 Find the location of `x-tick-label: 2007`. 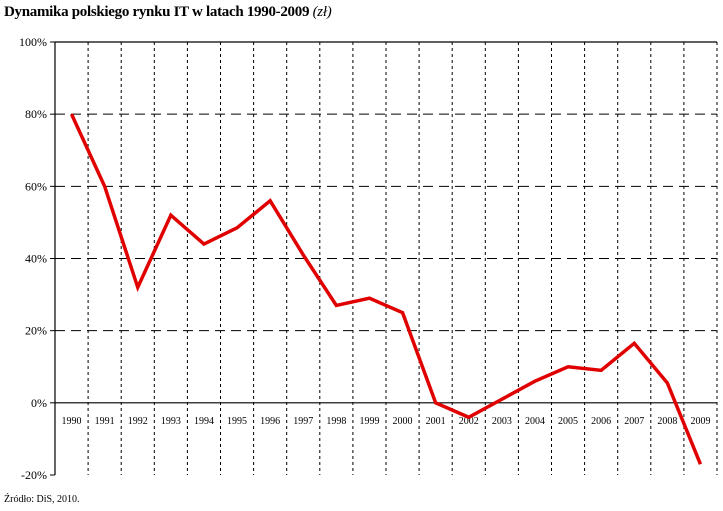

x-tick-label: 2007 is located at coordinates (634, 421).